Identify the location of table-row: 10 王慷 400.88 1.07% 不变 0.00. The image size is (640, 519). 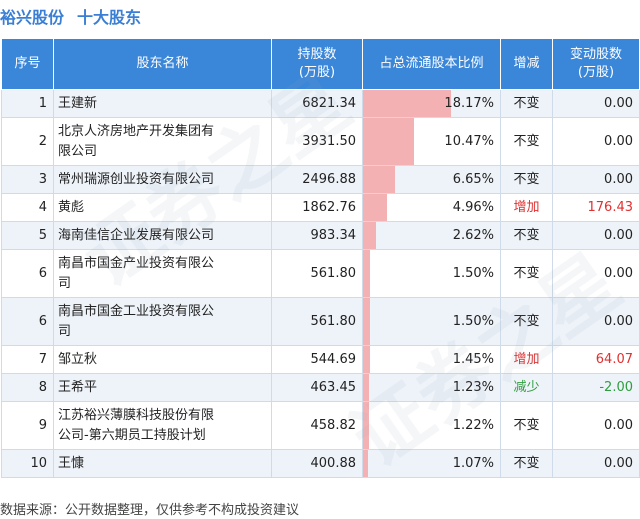
(320, 463).